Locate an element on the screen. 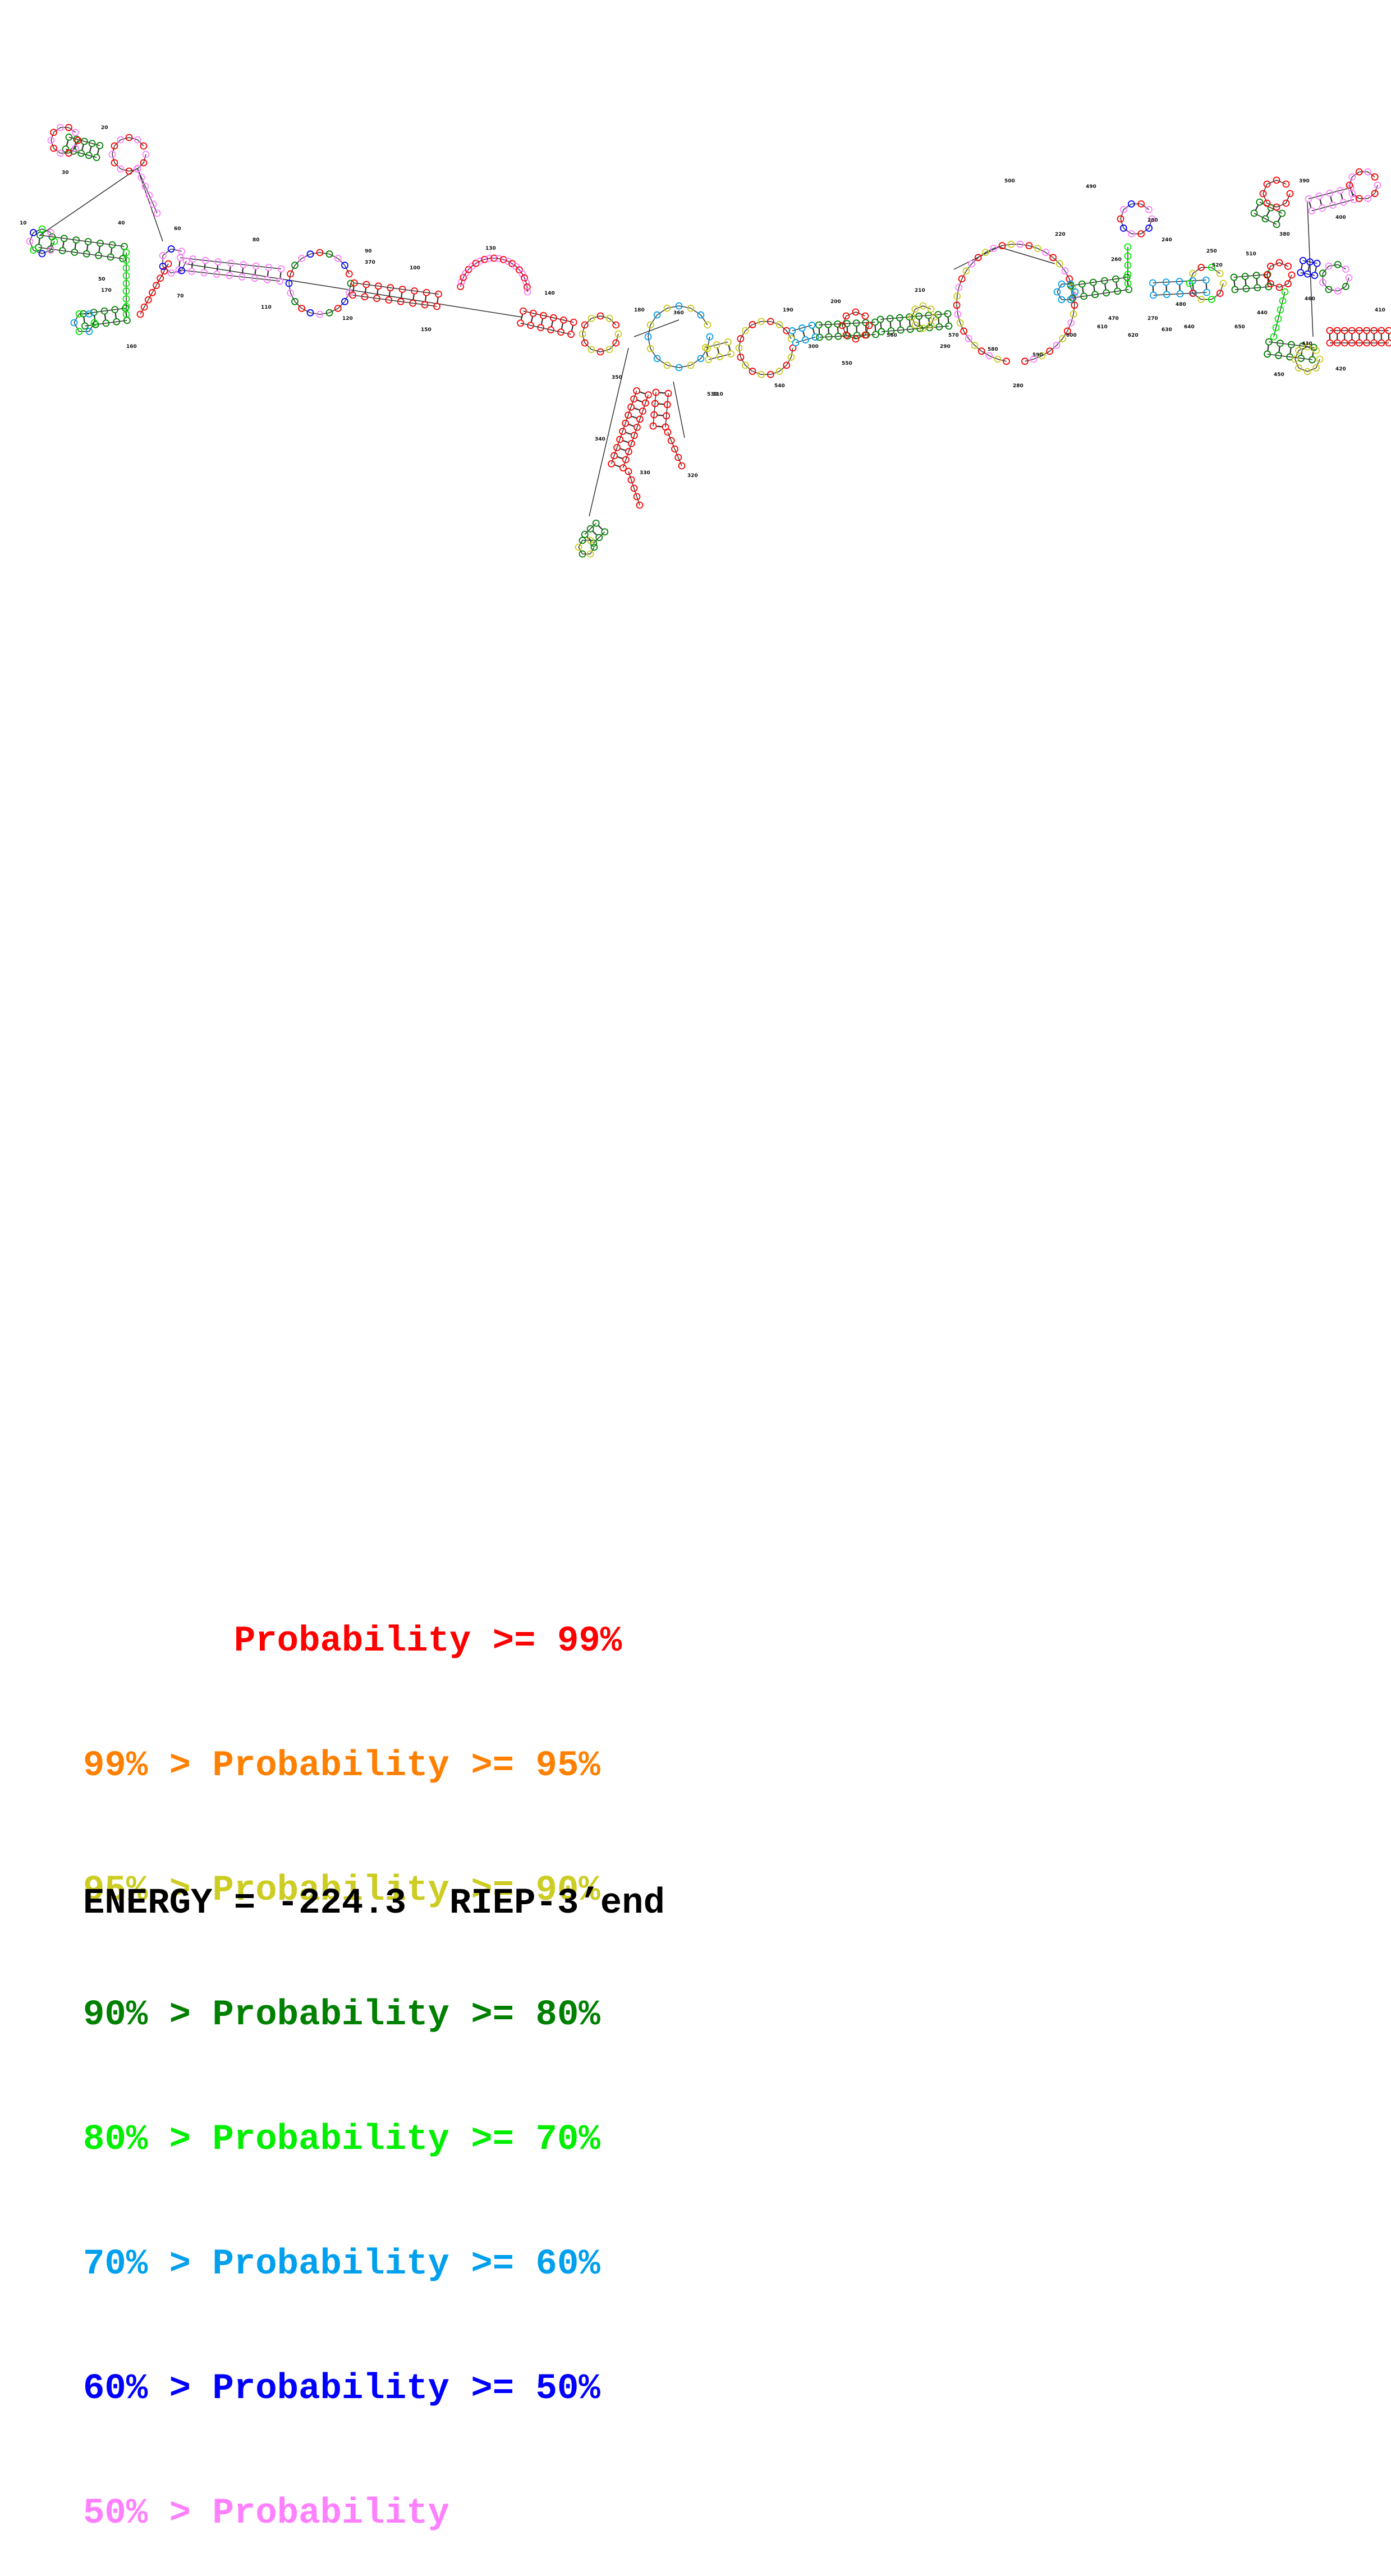 This screenshot has width=1391, height=2576. position-label: 270 is located at coordinates (1152, 319).